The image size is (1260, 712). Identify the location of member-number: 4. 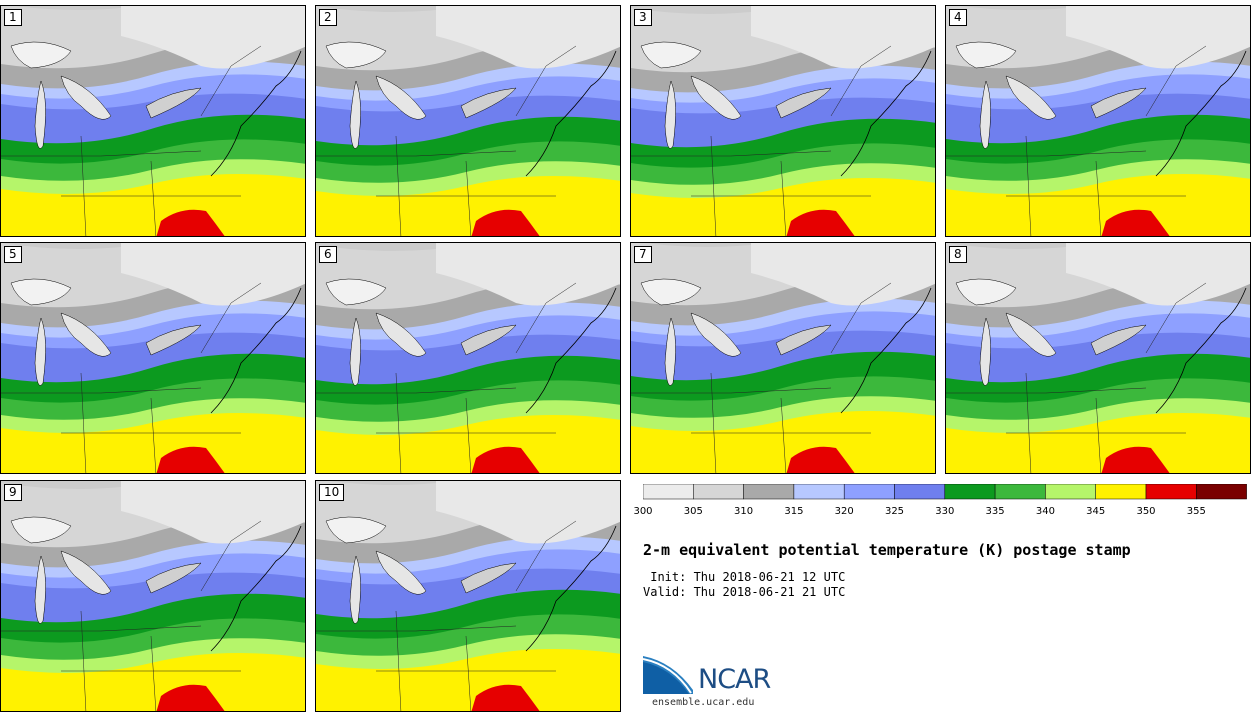
(958, 17).